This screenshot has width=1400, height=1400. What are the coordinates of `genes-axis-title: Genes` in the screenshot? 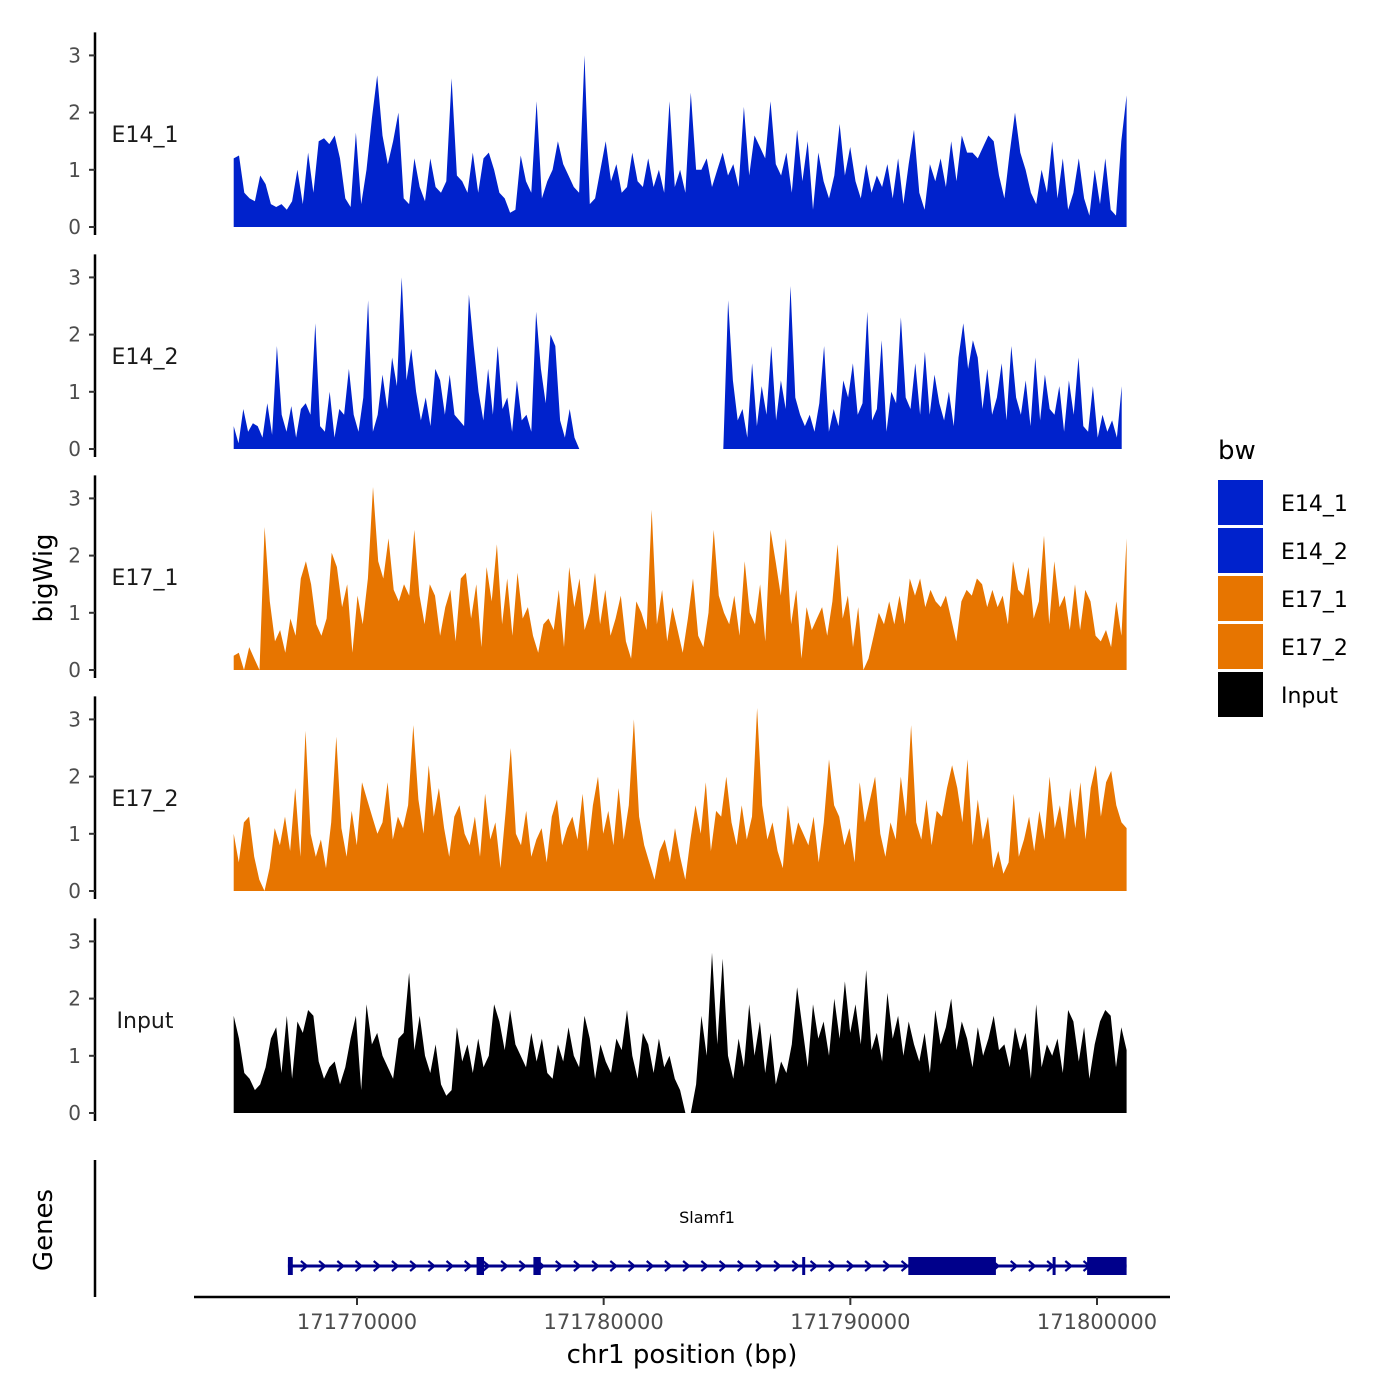 It's located at (44, 1230).